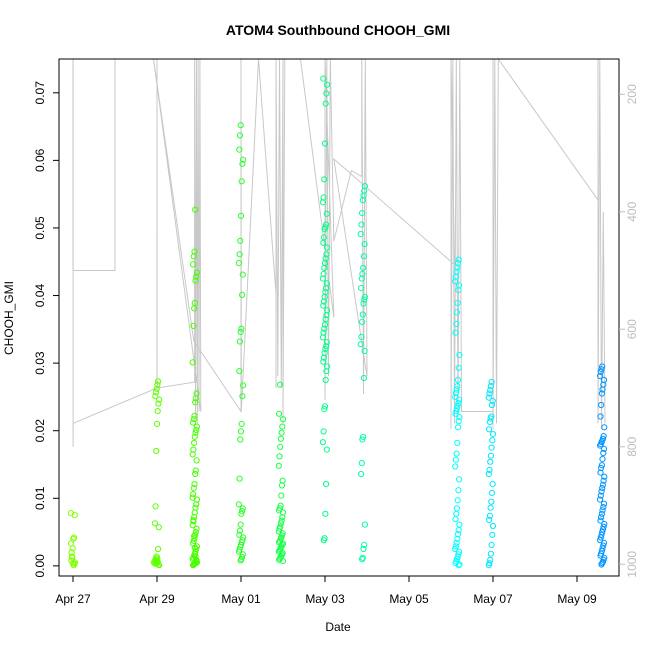  Describe the element at coordinates (73, 599) in the screenshot. I see `x-tick-label: Apr 27` at that location.